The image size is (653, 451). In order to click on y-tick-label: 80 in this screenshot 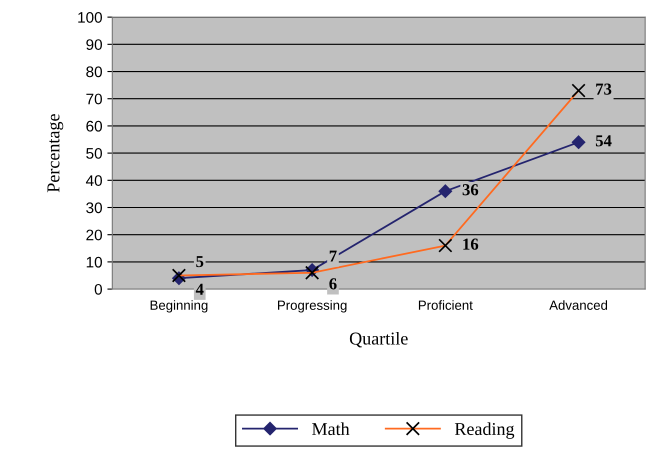, I will do `click(94, 72)`.